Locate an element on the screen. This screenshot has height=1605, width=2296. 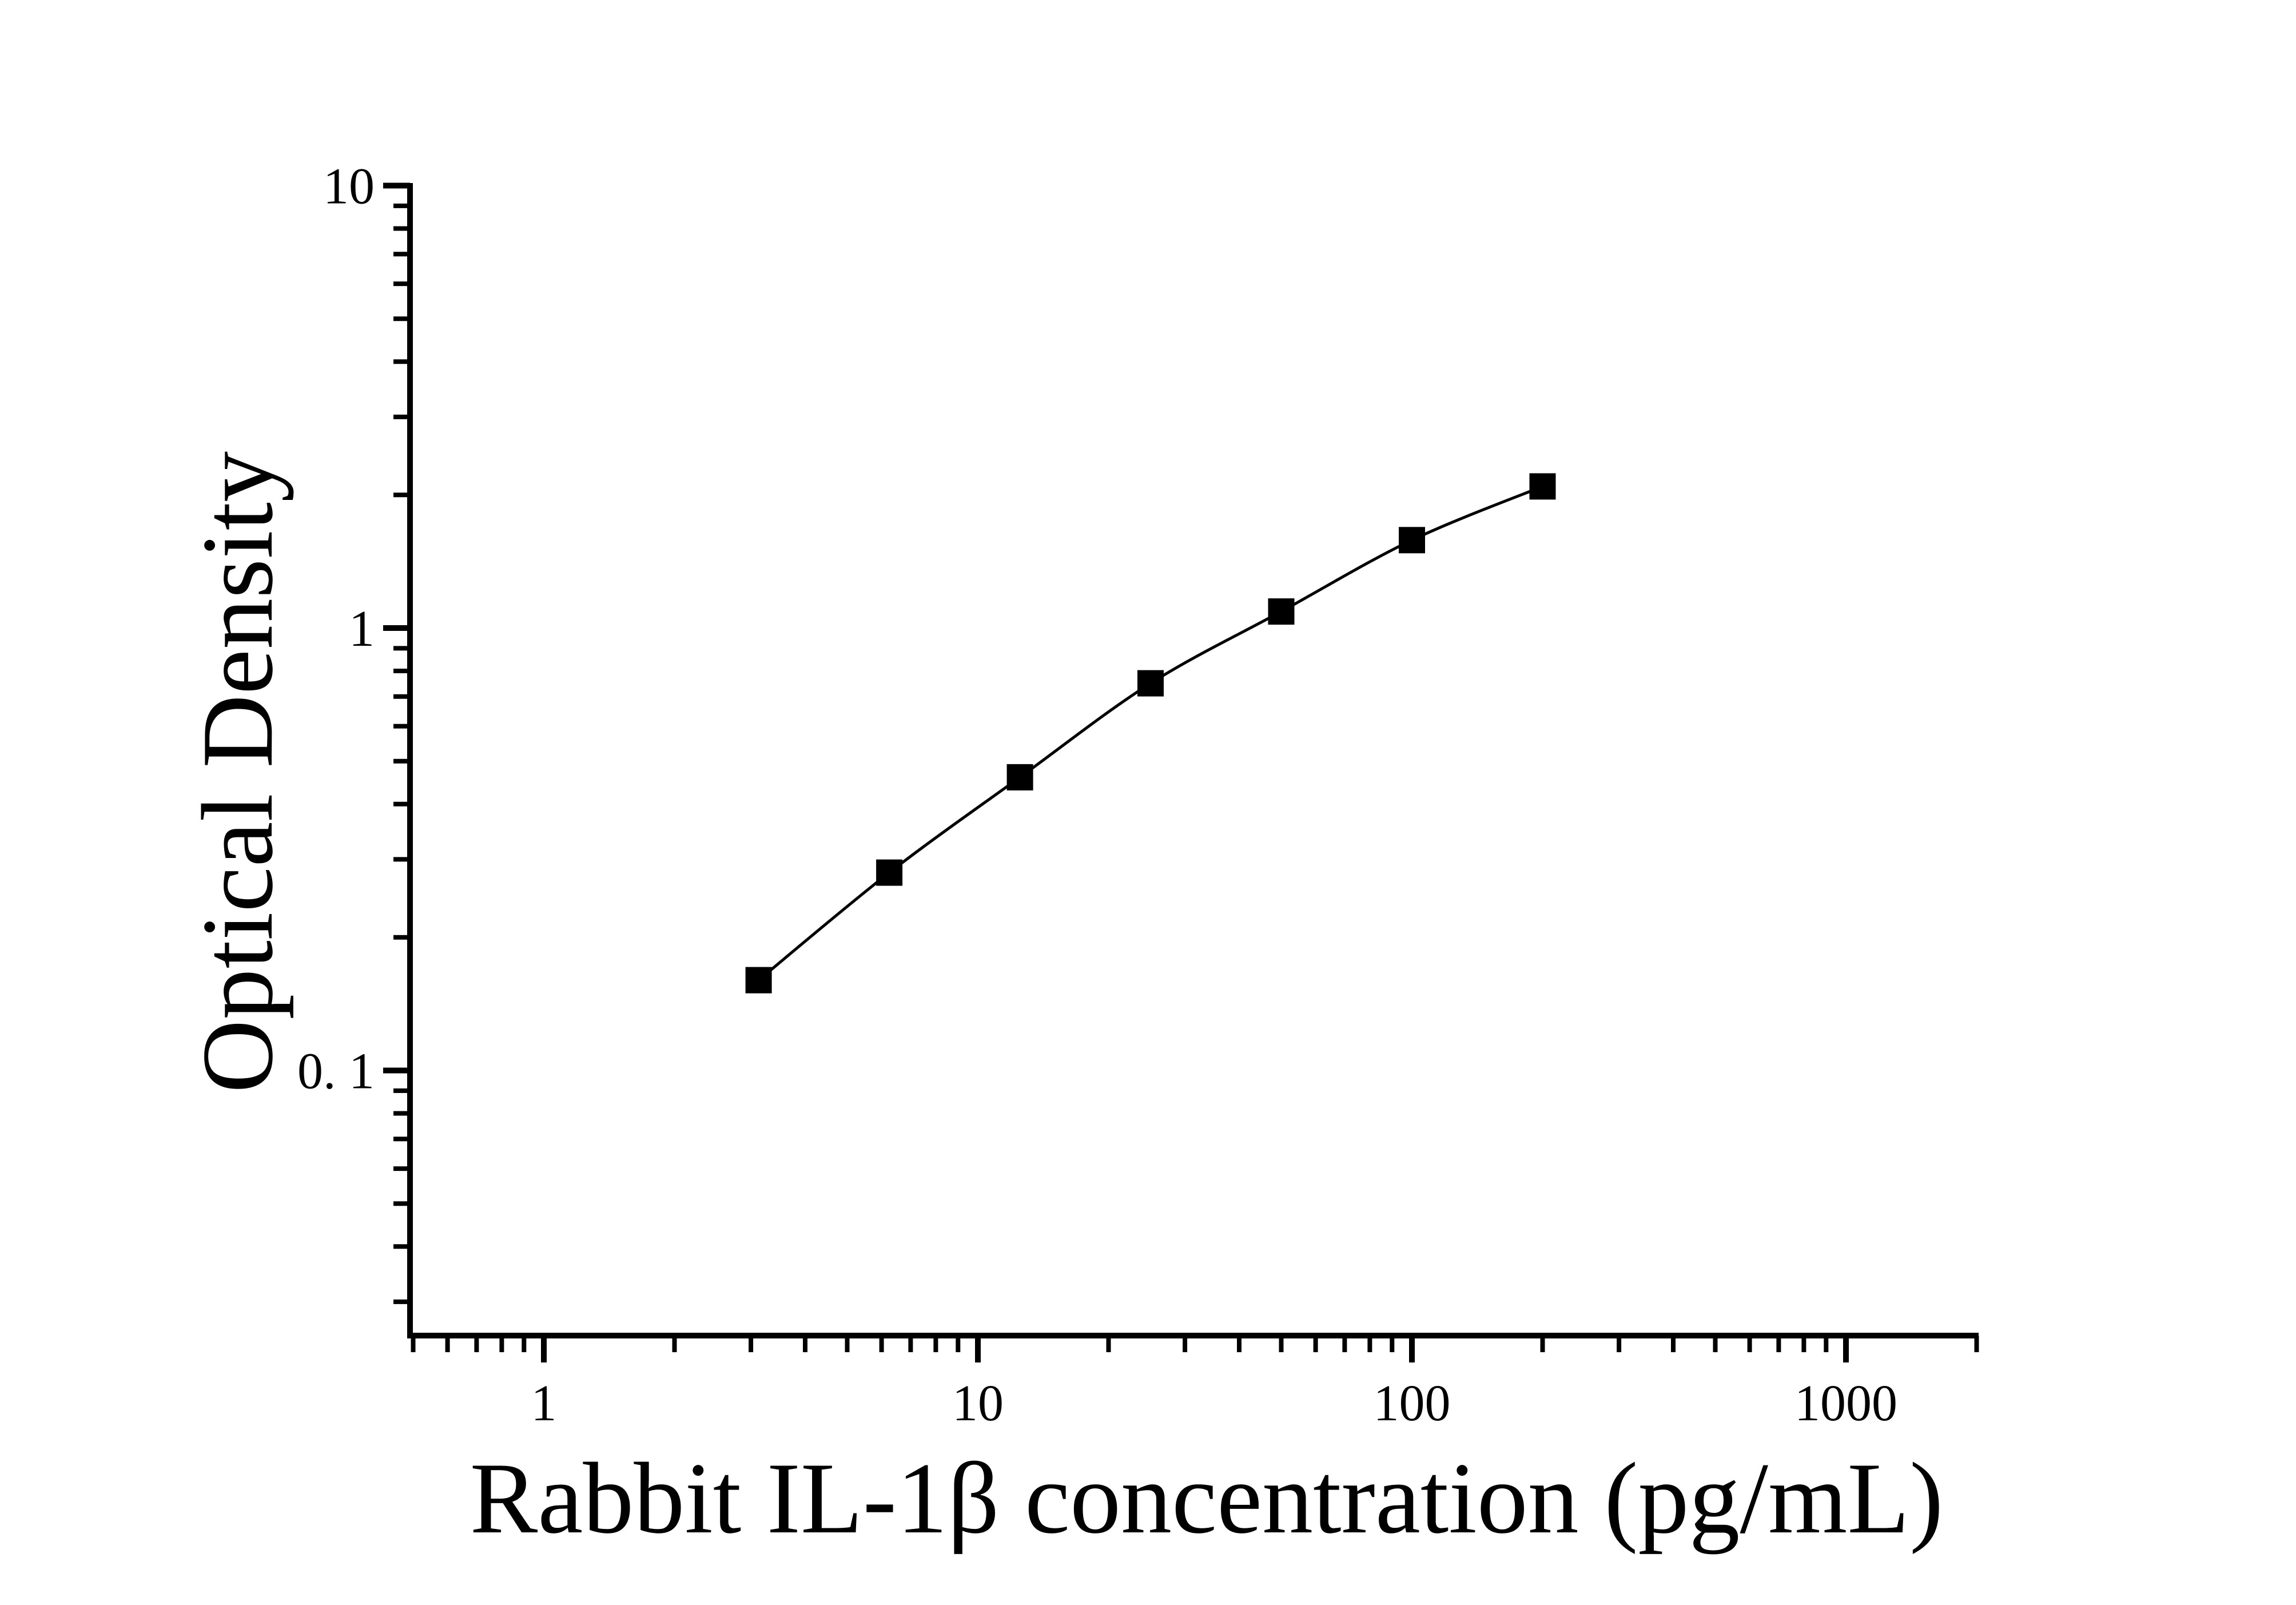
x-tick-label-1: 1 is located at coordinates (544, 1403).